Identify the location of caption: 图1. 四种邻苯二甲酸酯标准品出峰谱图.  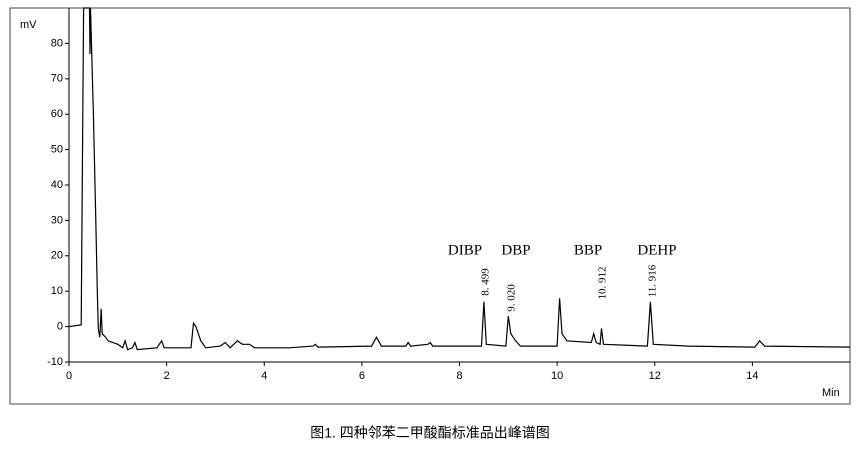
(430, 433).